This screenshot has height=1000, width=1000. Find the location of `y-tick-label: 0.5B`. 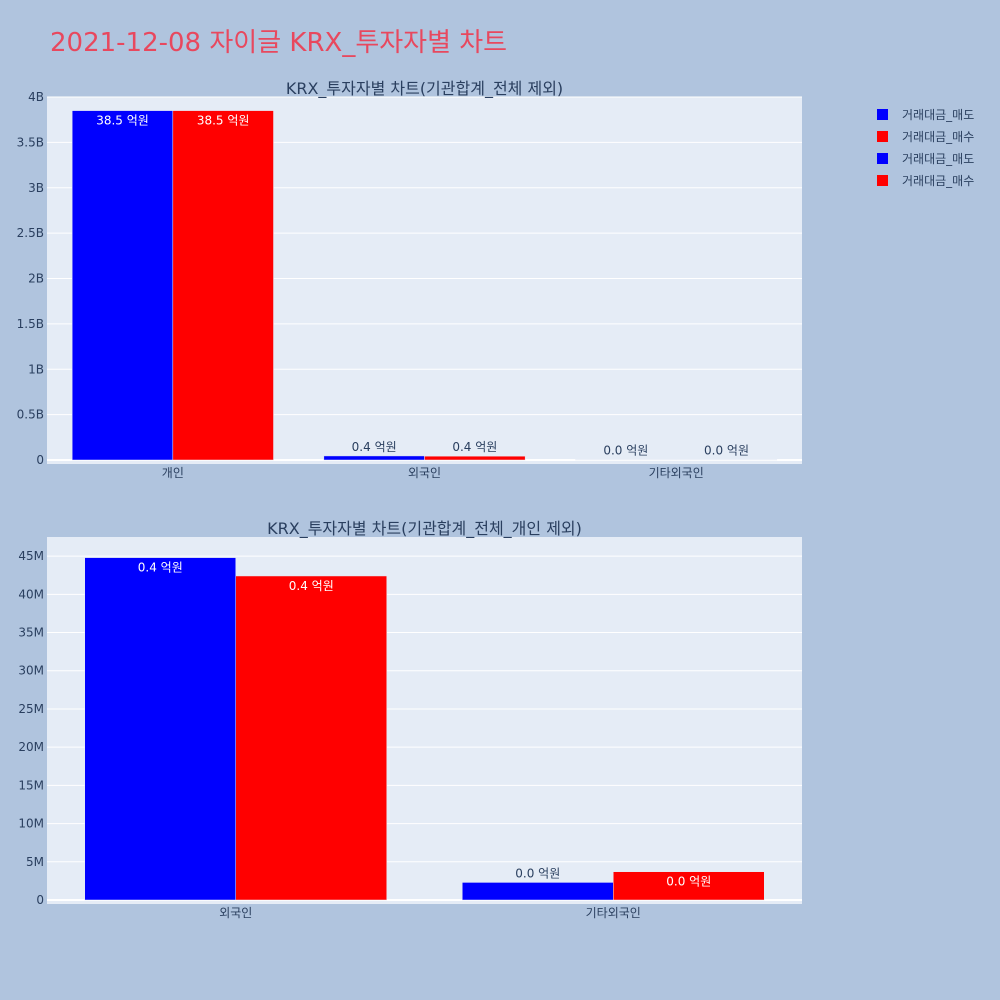

y-tick-label: 0.5B is located at coordinates (30, 415).